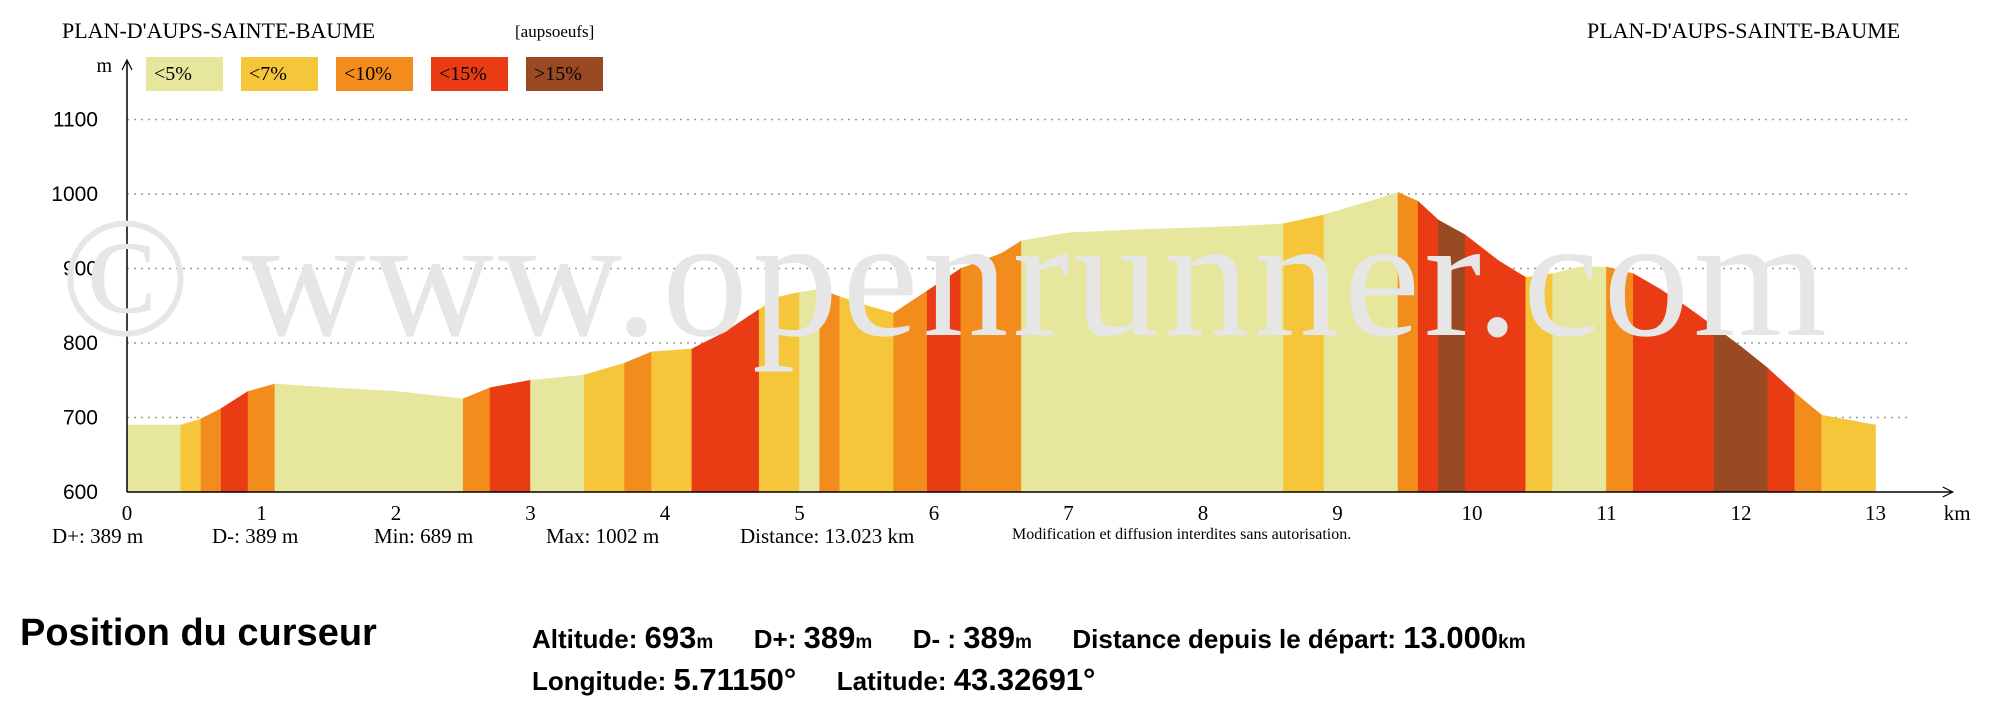 The image size is (2000, 707). What do you see at coordinates (198, 633) in the screenshot?
I see `cursor-title: Position du curseur` at bounding box center [198, 633].